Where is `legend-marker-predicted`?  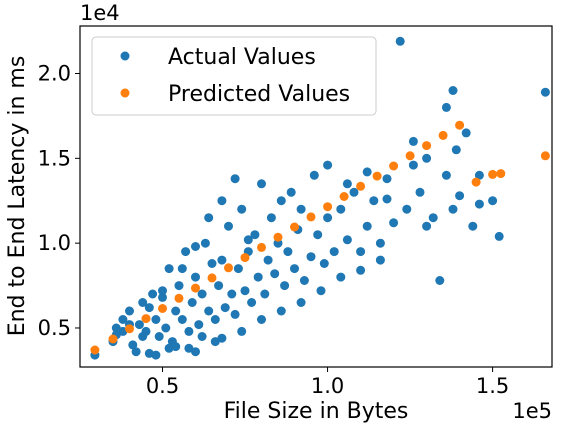 legend-marker-predicted is located at coordinates (125, 93).